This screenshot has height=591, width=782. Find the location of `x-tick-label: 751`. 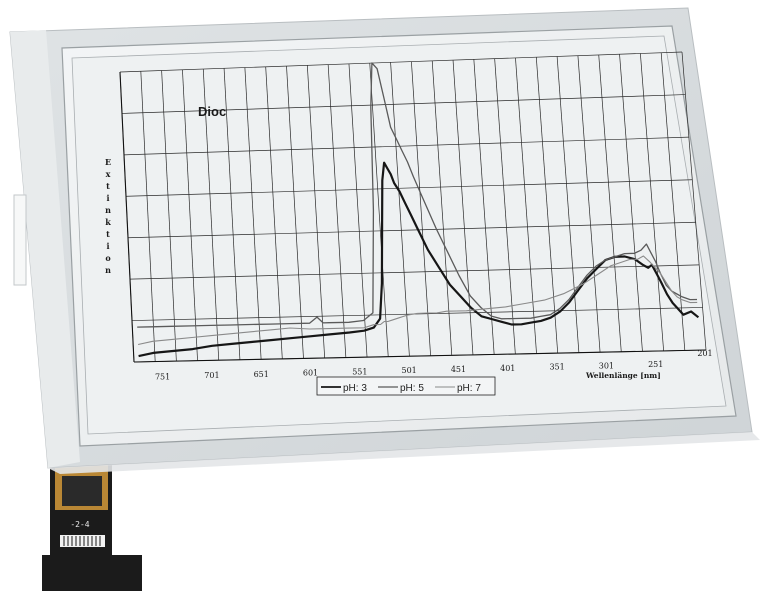

x-tick-label: 751 is located at coordinates (162, 376).